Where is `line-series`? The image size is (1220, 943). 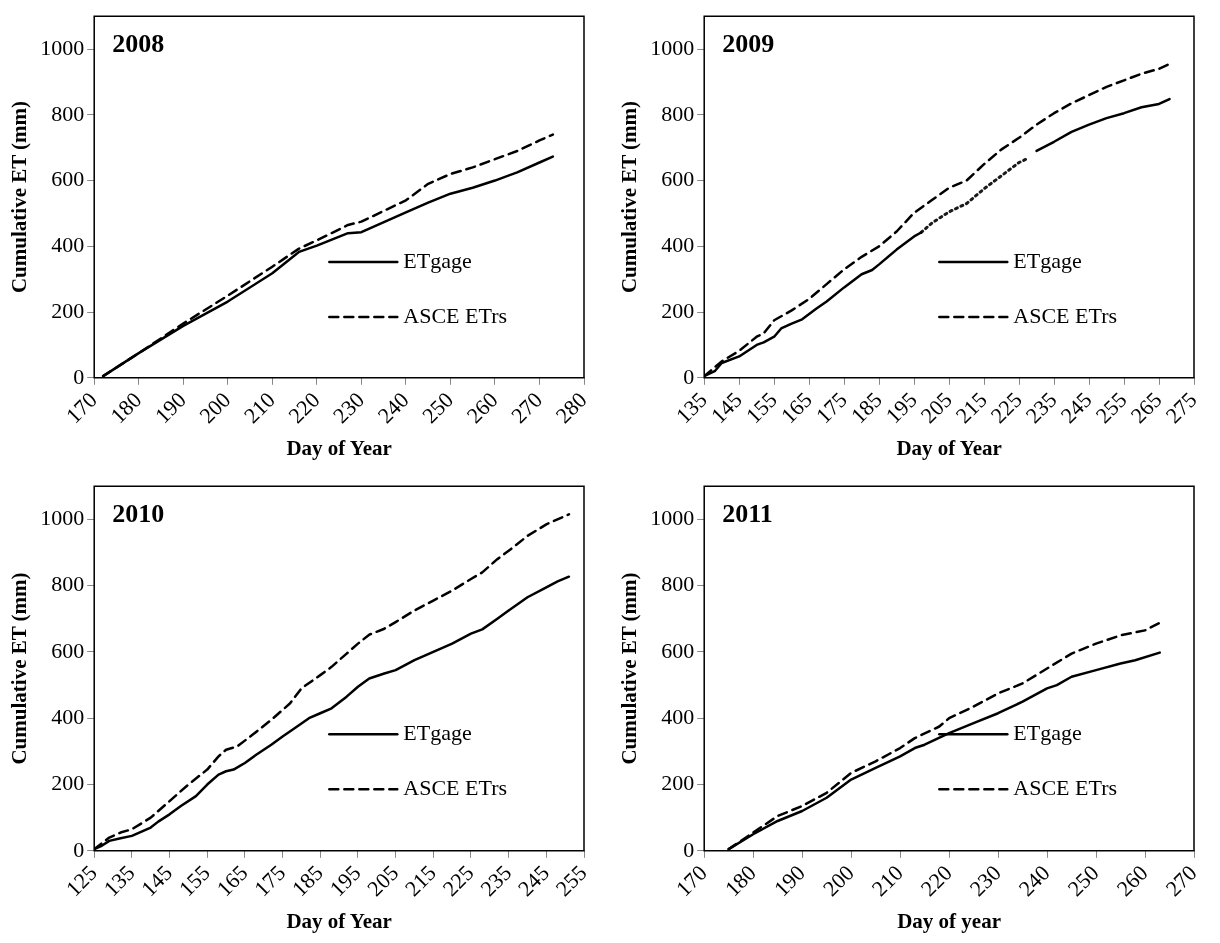
line-series is located at coordinates (973, 195).